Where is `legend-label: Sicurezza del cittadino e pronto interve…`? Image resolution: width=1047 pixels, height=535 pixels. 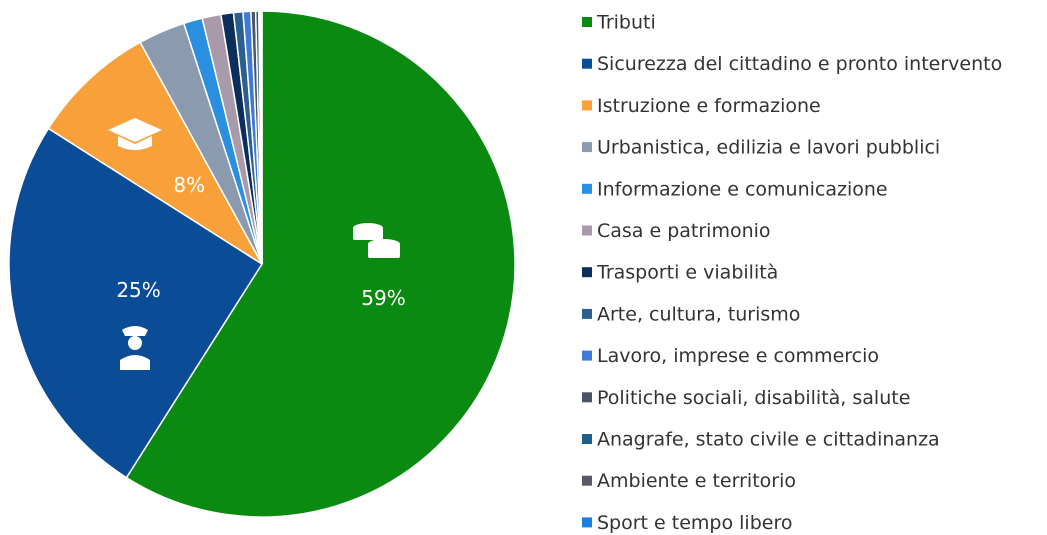 legend-label: Sicurezza del cittadino e pronto interve… is located at coordinates (799, 64).